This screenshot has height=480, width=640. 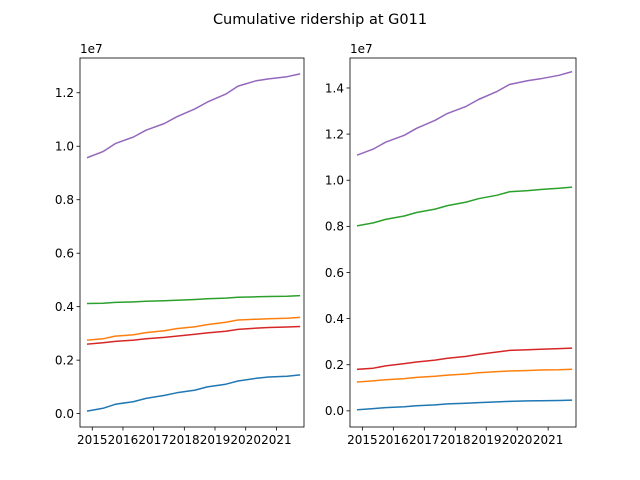 I want to click on figure-title: Cumulative ridership at G011, so click(x=320, y=20).